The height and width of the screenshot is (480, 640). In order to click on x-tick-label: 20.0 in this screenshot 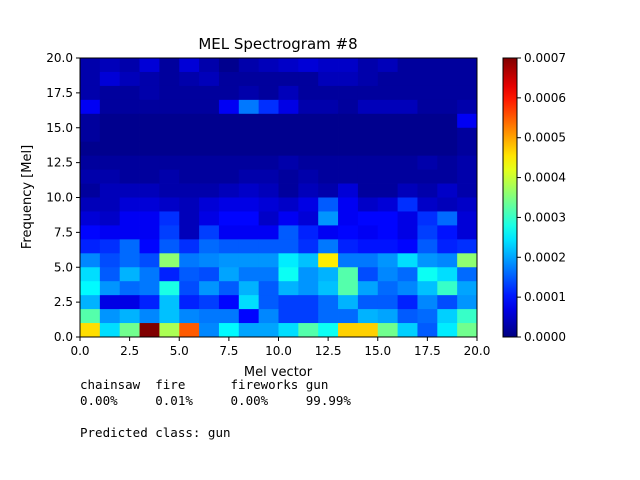, I will do `click(477, 351)`.